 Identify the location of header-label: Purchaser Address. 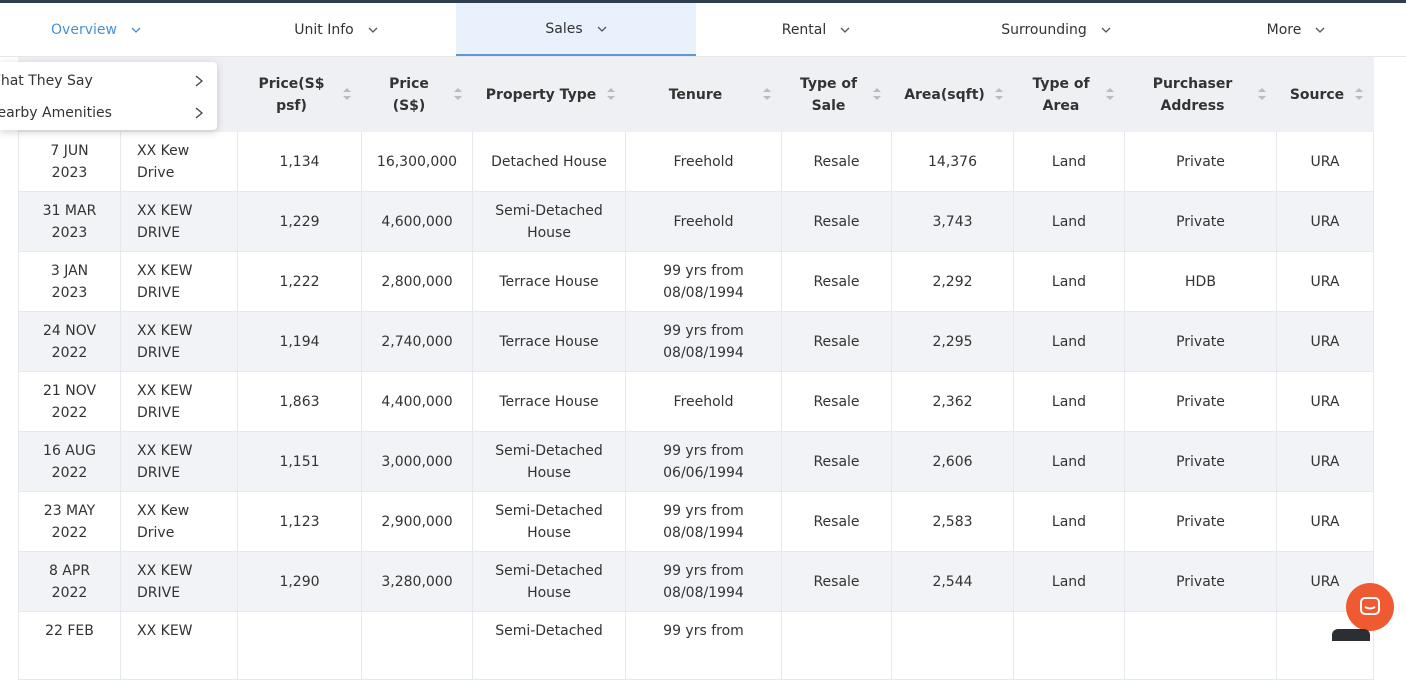
(1192, 94).